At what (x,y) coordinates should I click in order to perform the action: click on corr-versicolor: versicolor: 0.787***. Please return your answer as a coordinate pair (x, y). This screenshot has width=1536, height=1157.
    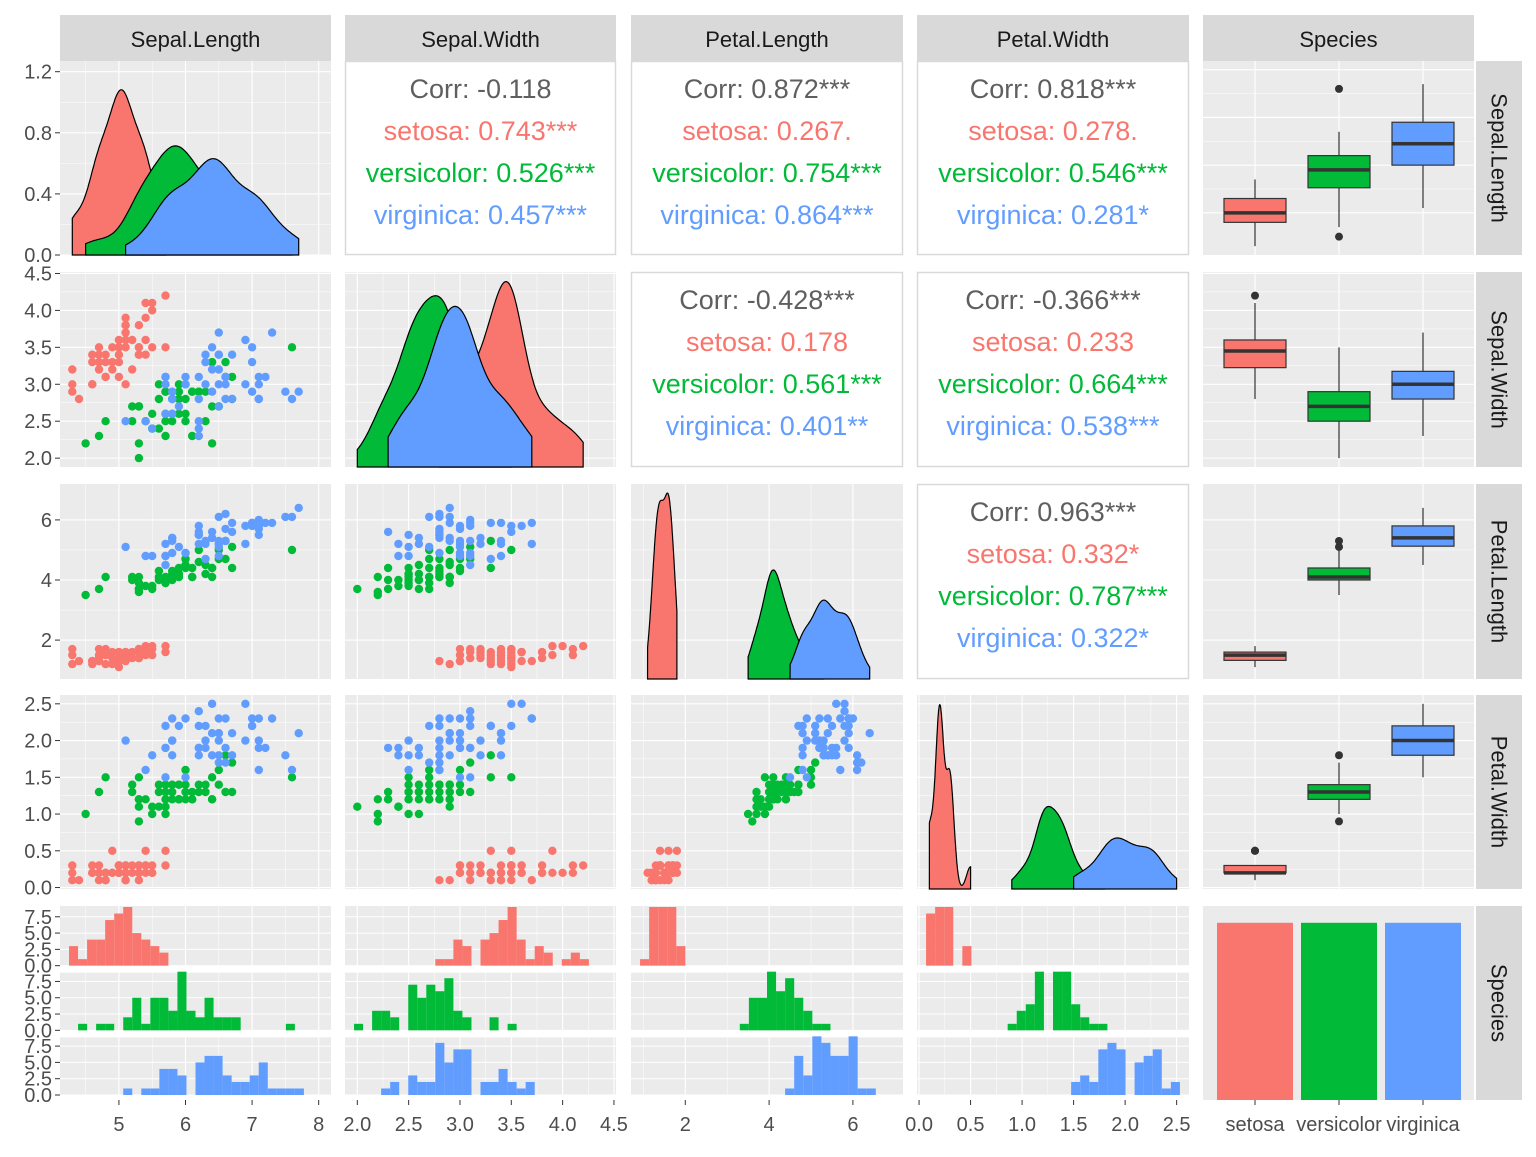
    Looking at the image, I should click on (1053, 596).